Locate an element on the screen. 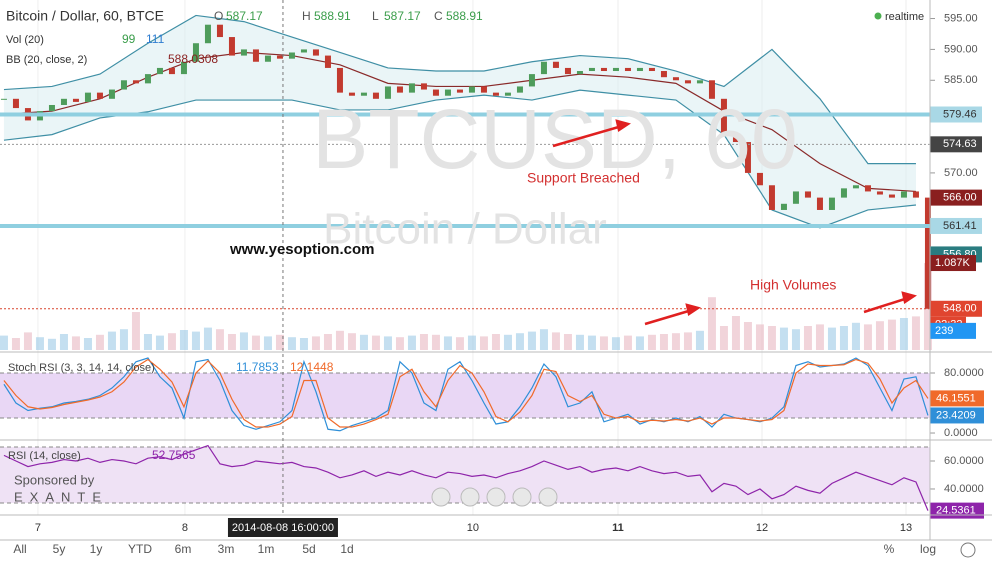 Image resolution: width=992 pixels, height=562 pixels. crosshair-tag is located at coordinates (282, 527).